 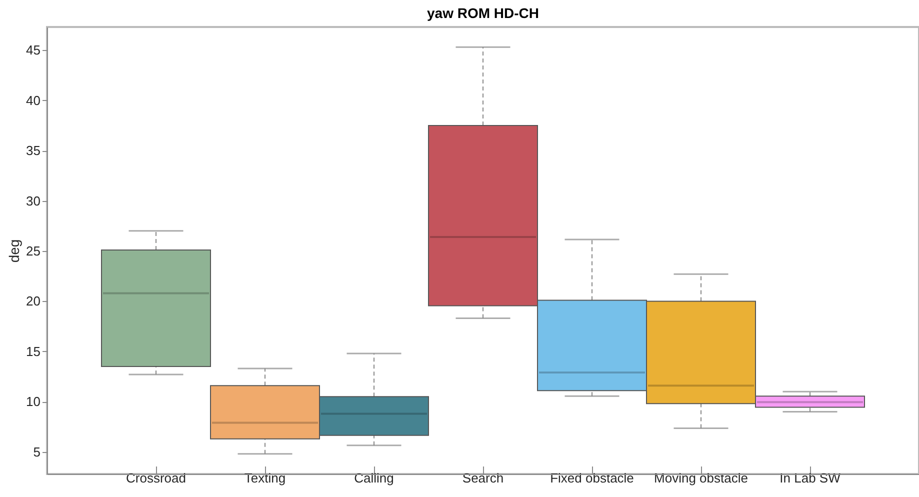 What do you see at coordinates (36, 452) in the screenshot?
I see `y-tick-label: 5` at bounding box center [36, 452].